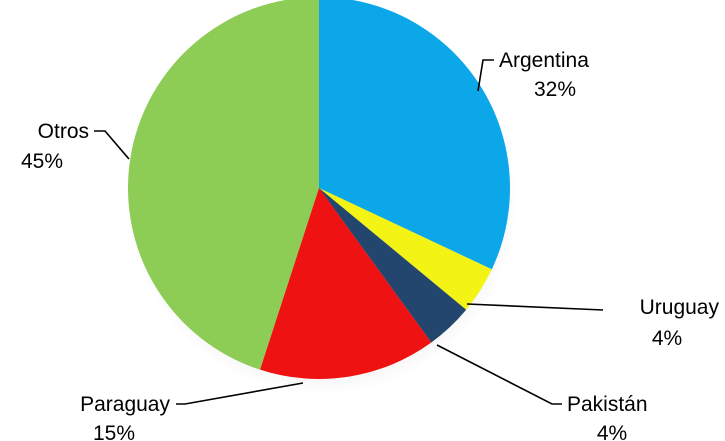  Describe the element at coordinates (499, 374) in the screenshot. I see `leader-line-pakistan` at that location.